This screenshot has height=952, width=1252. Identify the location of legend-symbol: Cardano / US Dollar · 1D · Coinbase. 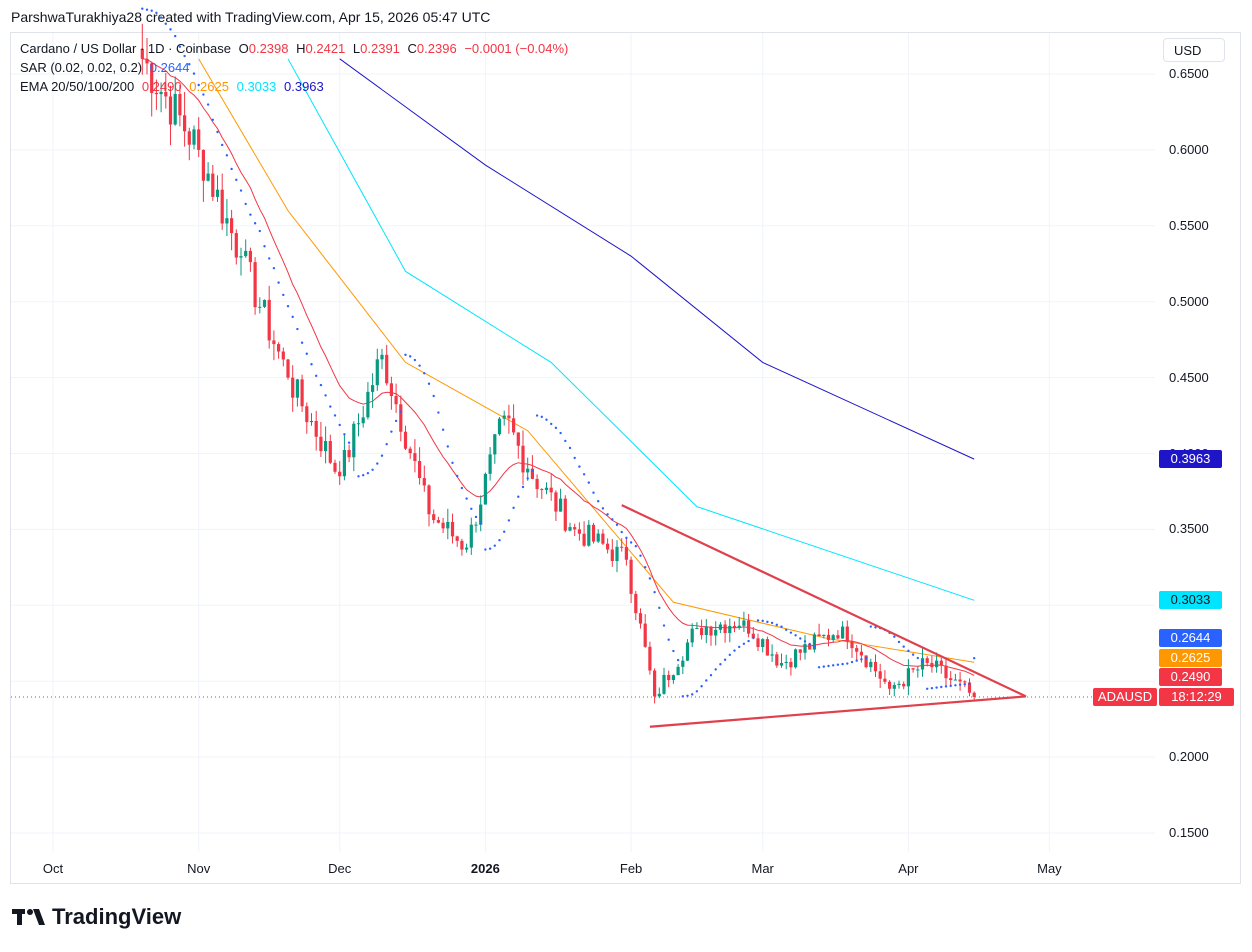
(125, 48).